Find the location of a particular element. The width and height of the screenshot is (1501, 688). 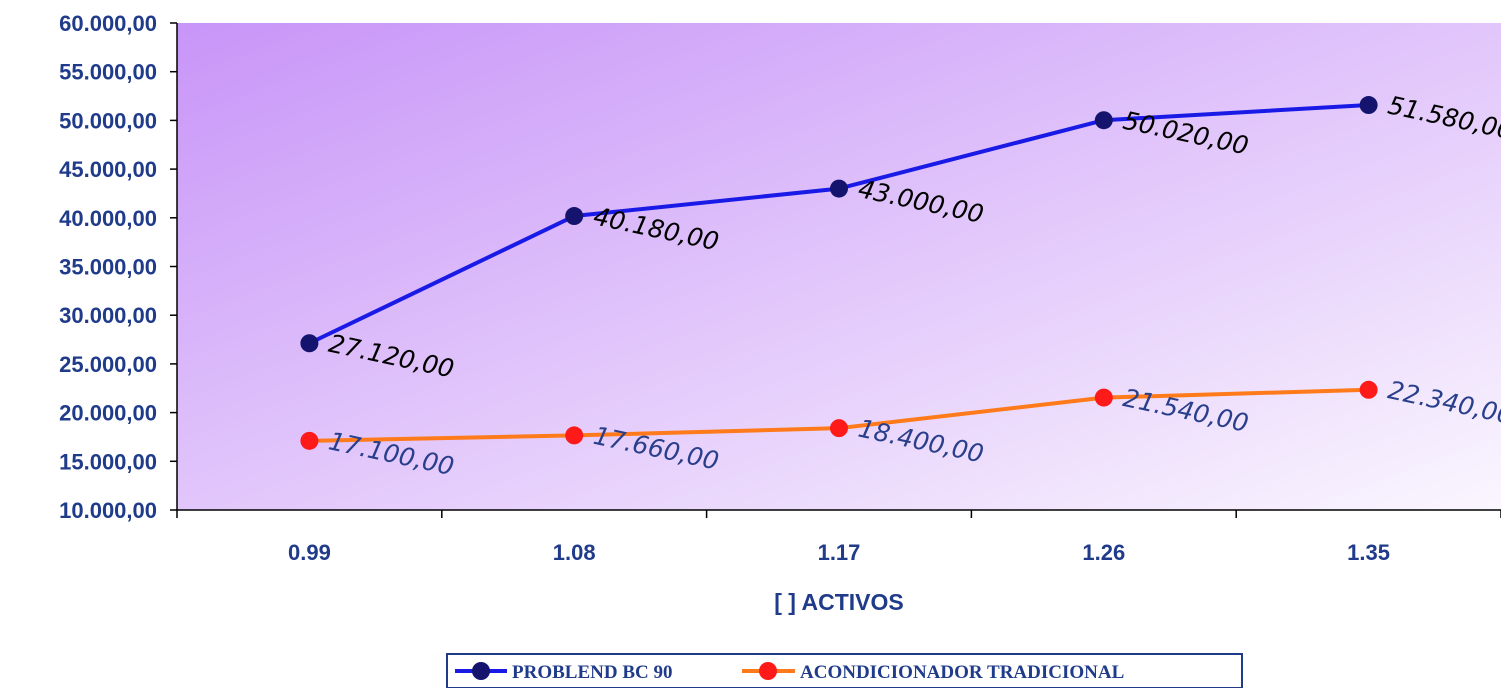

y-tick-label: 20.000,00 is located at coordinates (108, 413).